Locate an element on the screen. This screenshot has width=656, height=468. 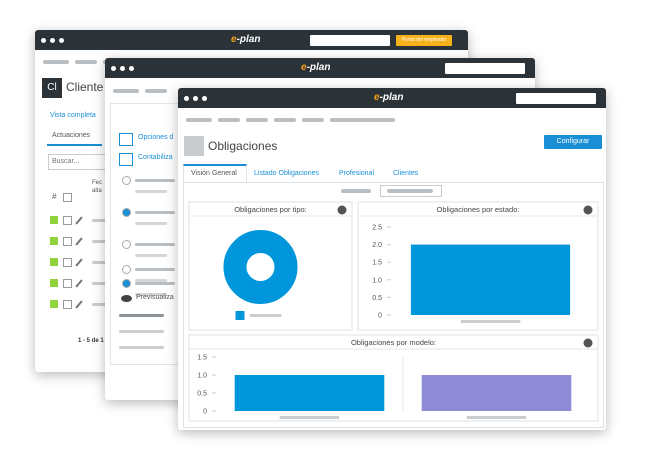
view-link: Vista completa is located at coordinates (73, 115).